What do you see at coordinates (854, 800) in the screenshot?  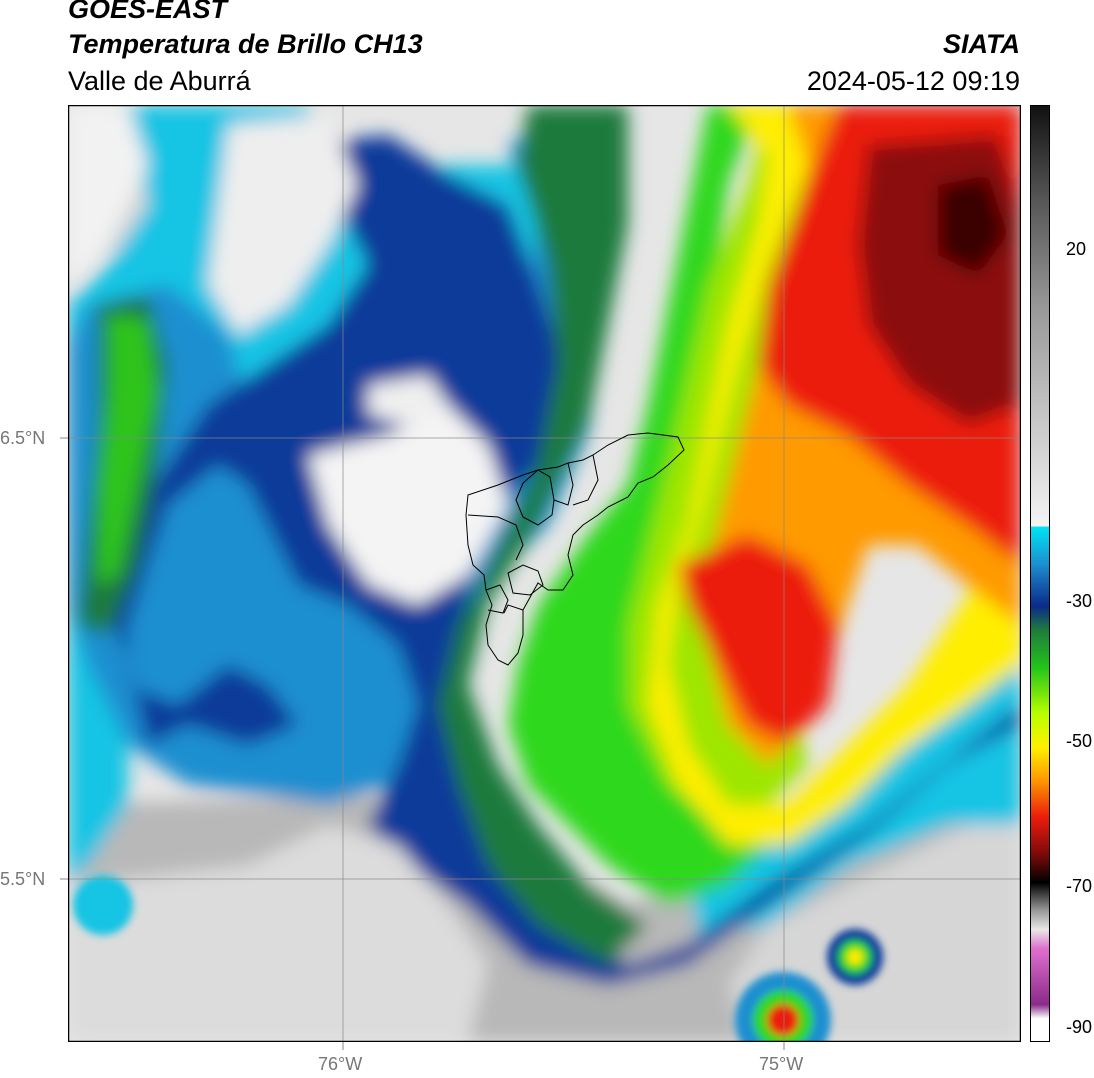 I see `cyan-zone-east` at bounding box center [854, 800].